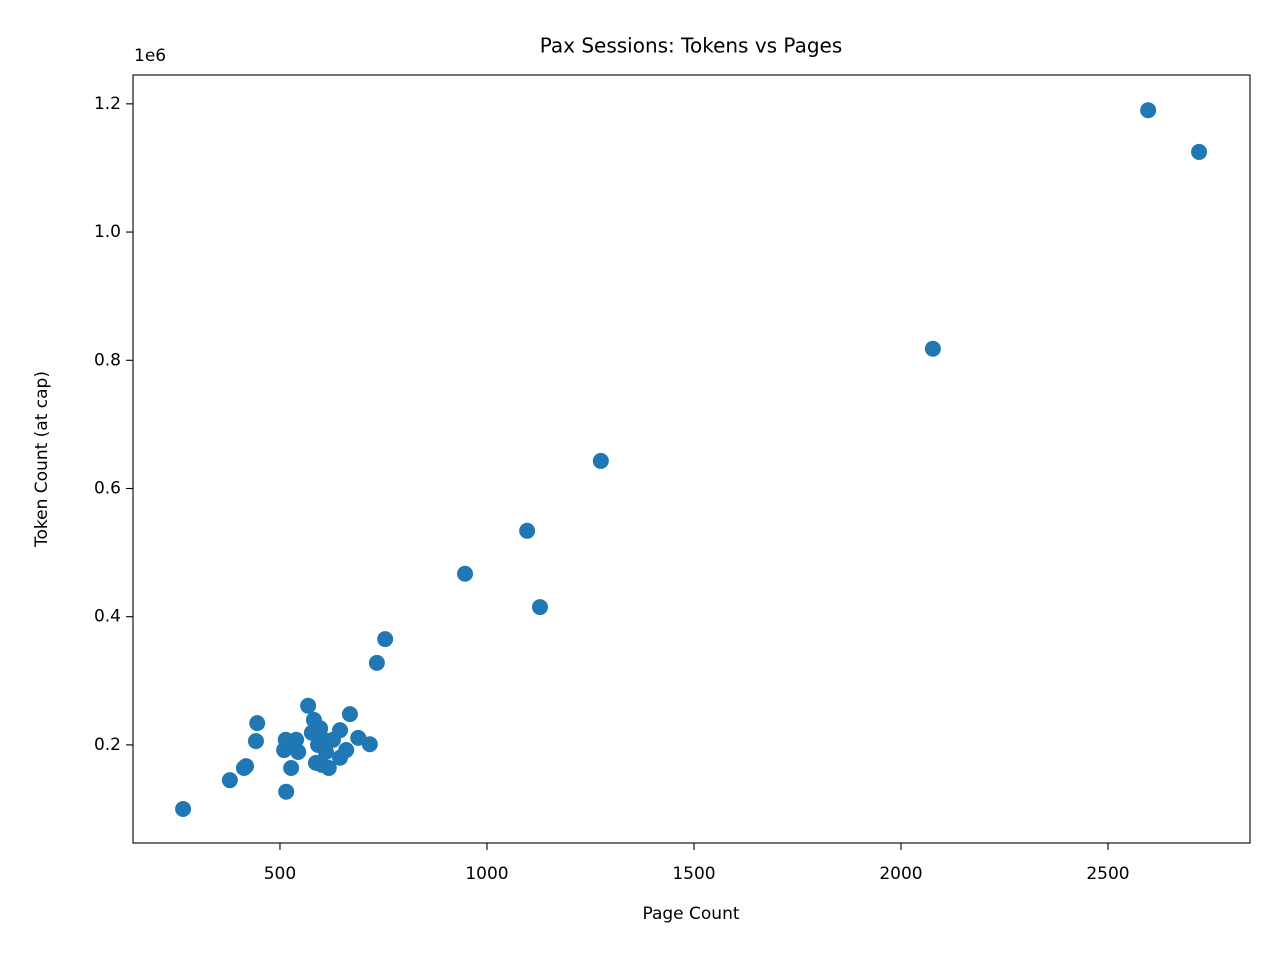 Image resolution: width=1280 pixels, height=960 pixels. Describe the element at coordinates (486, 874) in the screenshot. I see `x-tick-label: 1000` at that location.